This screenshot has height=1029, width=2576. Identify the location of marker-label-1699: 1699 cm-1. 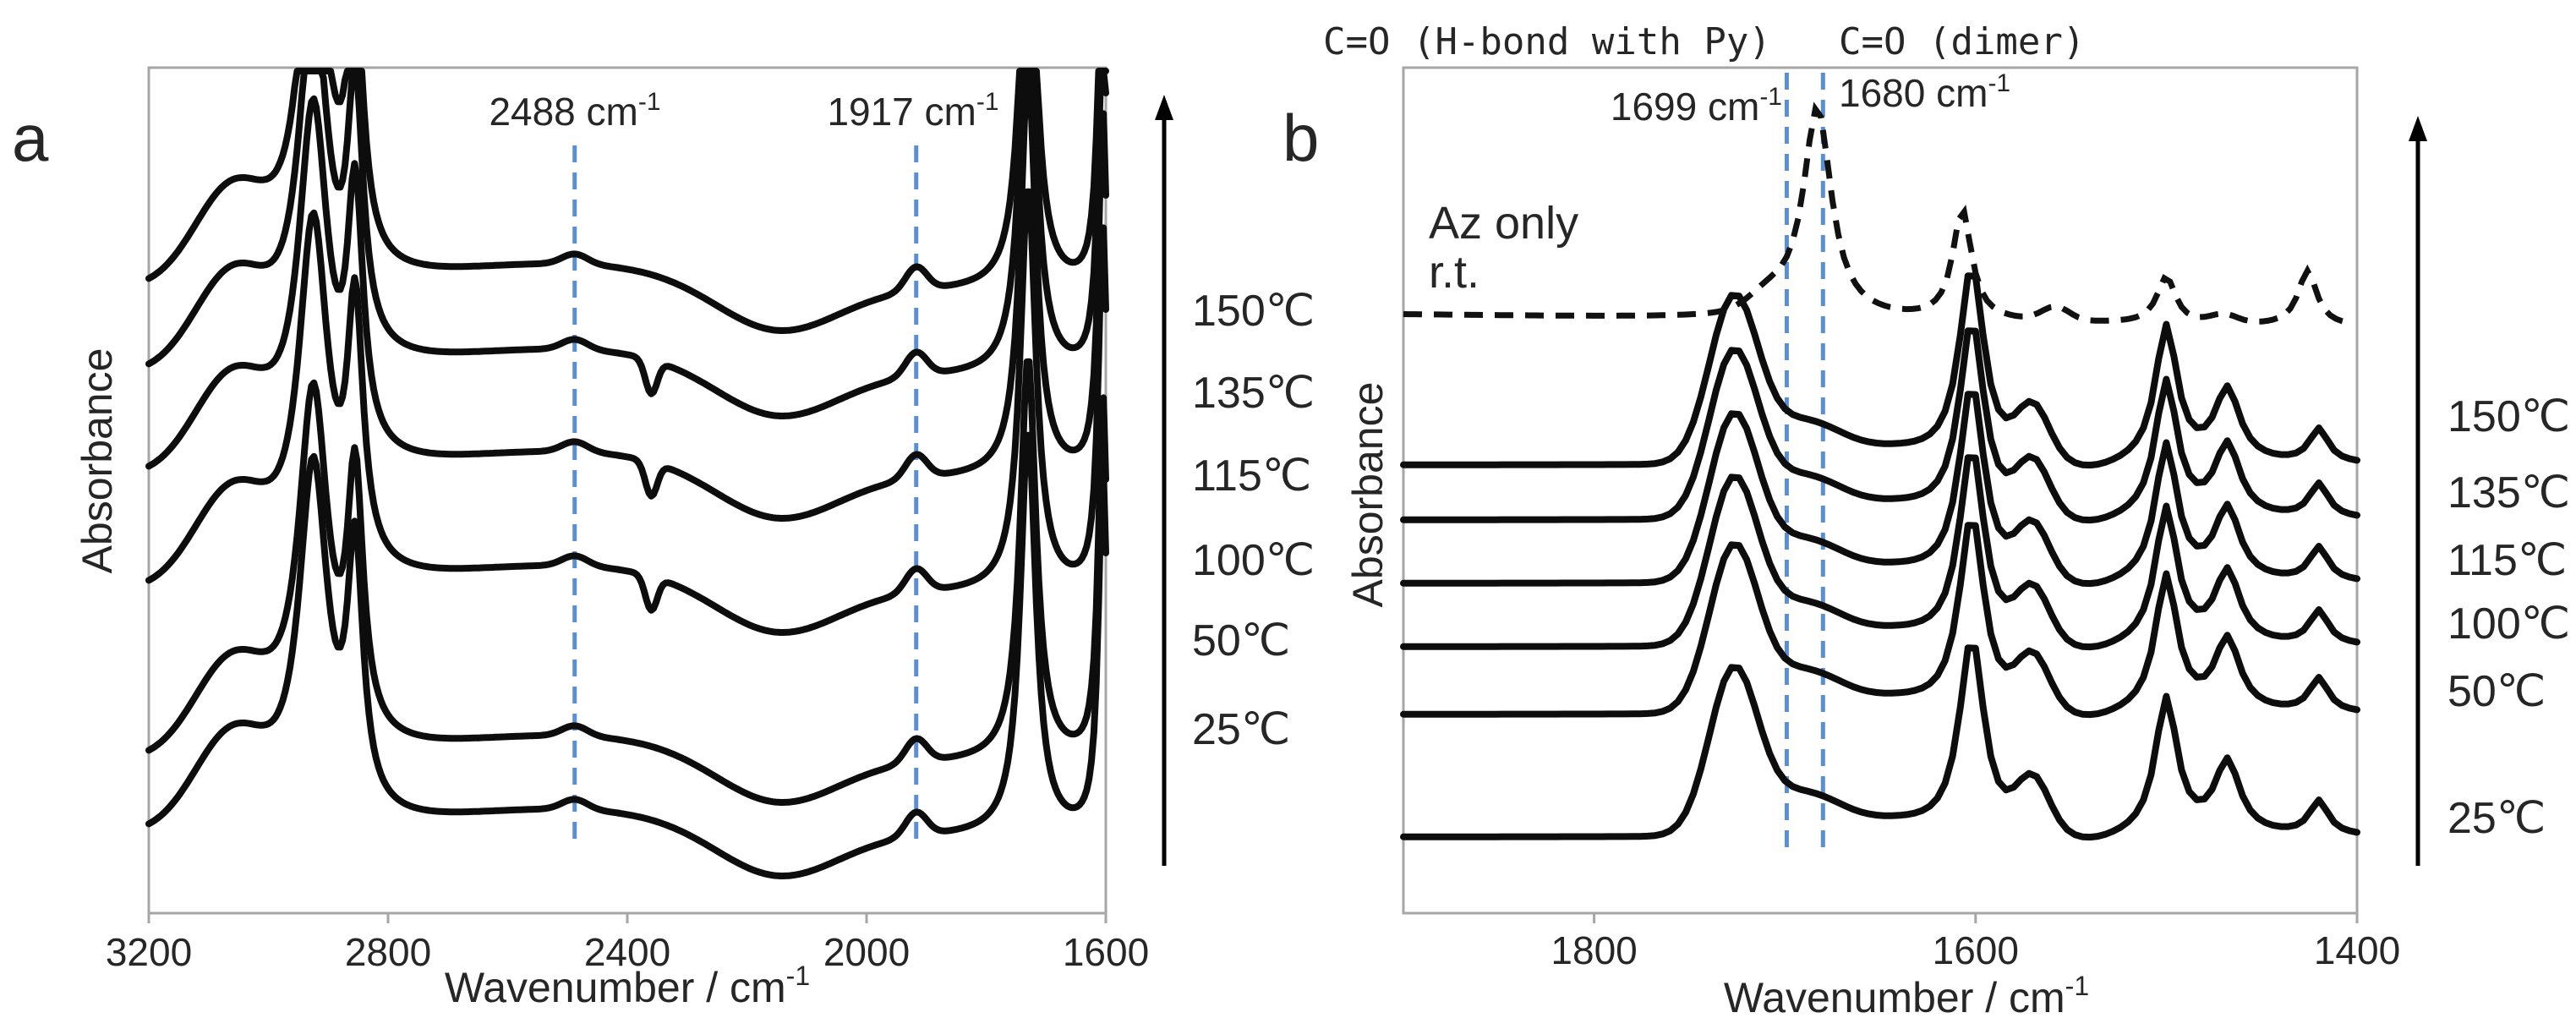
(1696, 106).